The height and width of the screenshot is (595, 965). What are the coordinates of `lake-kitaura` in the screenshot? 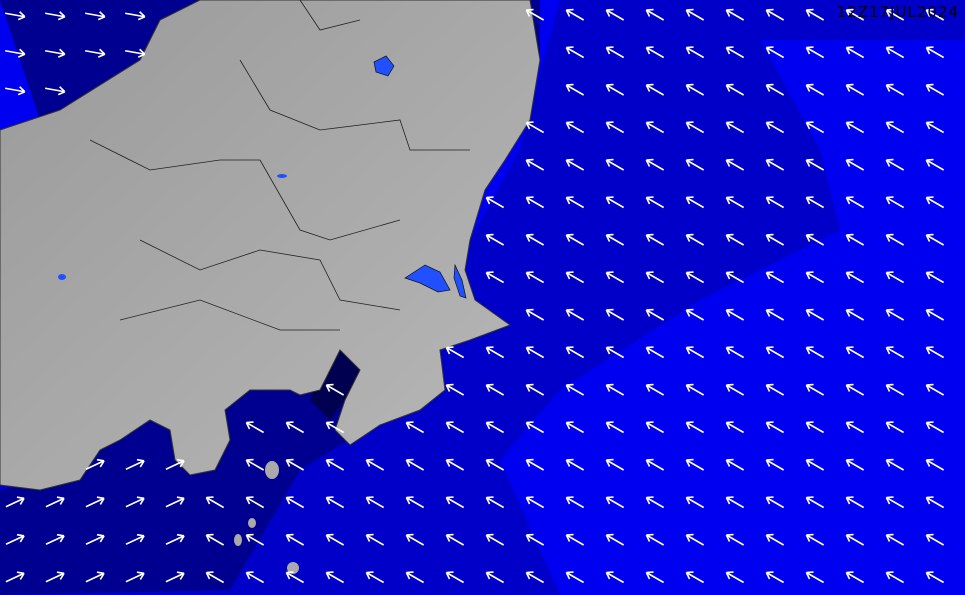 It's located at (460, 281).